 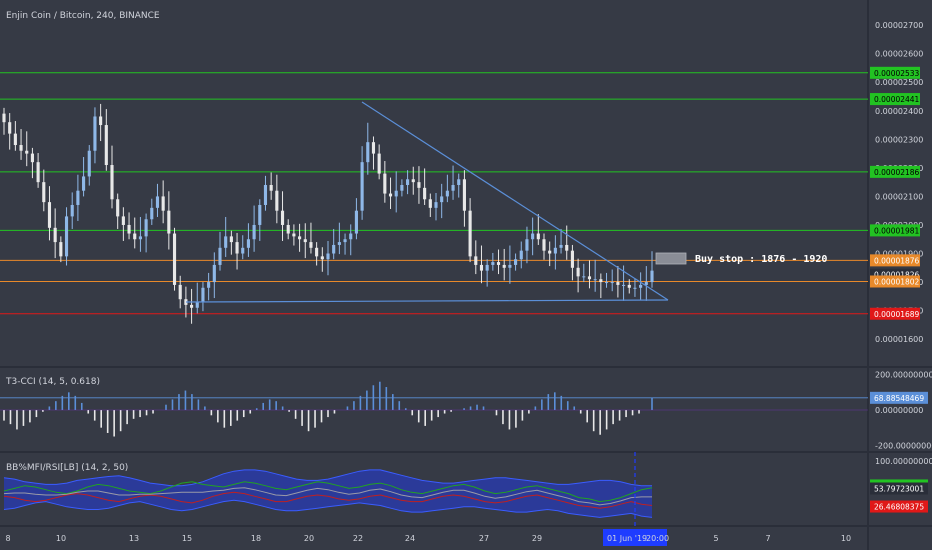 What do you see at coordinates (903, 375) in the screenshot?
I see `cci-tick-label: 200.00000000` at bounding box center [903, 375].